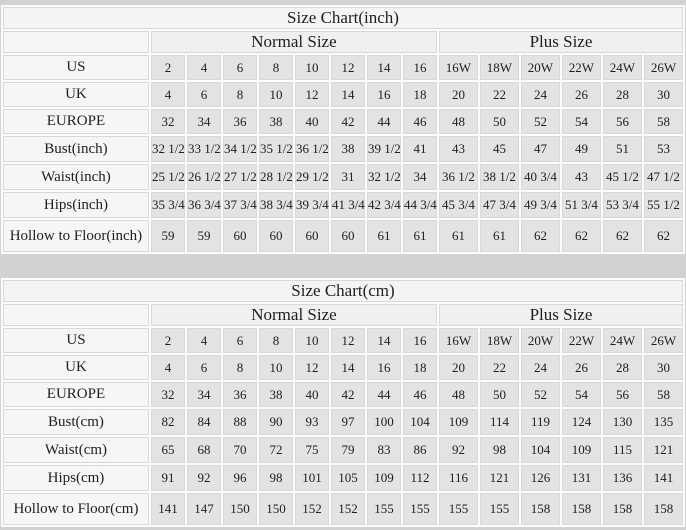 This screenshot has width=686, height=530. What do you see at coordinates (383, 149) in the screenshot?
I see `table-cell: 39 1/2` at bounding box center [383, 149].